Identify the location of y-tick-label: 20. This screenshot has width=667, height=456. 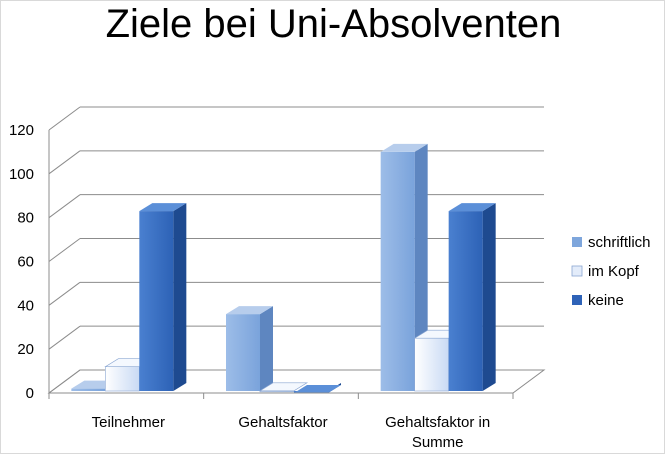
(25, 349).